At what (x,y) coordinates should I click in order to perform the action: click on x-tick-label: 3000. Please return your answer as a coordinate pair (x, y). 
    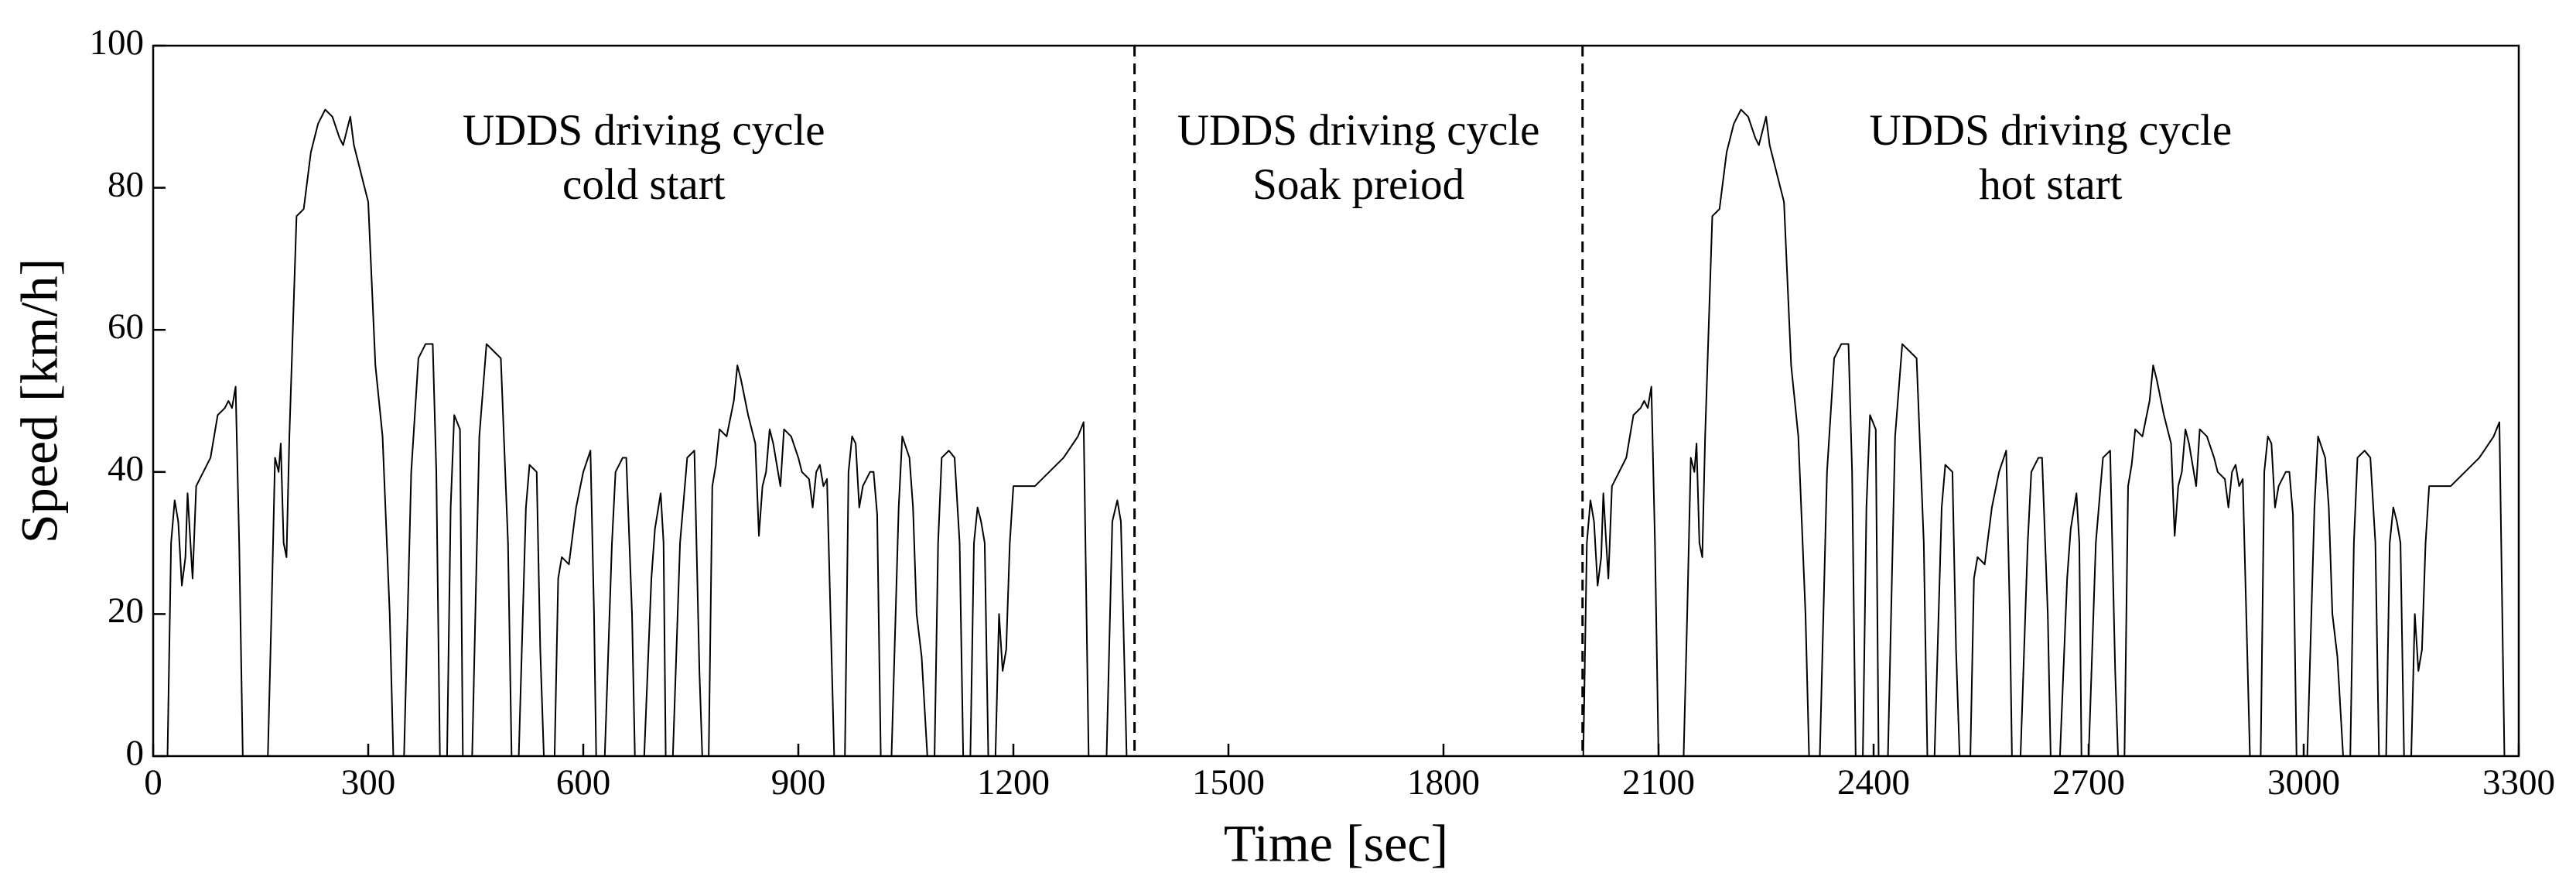
    Looking at the image, I should click on (2303, 782).